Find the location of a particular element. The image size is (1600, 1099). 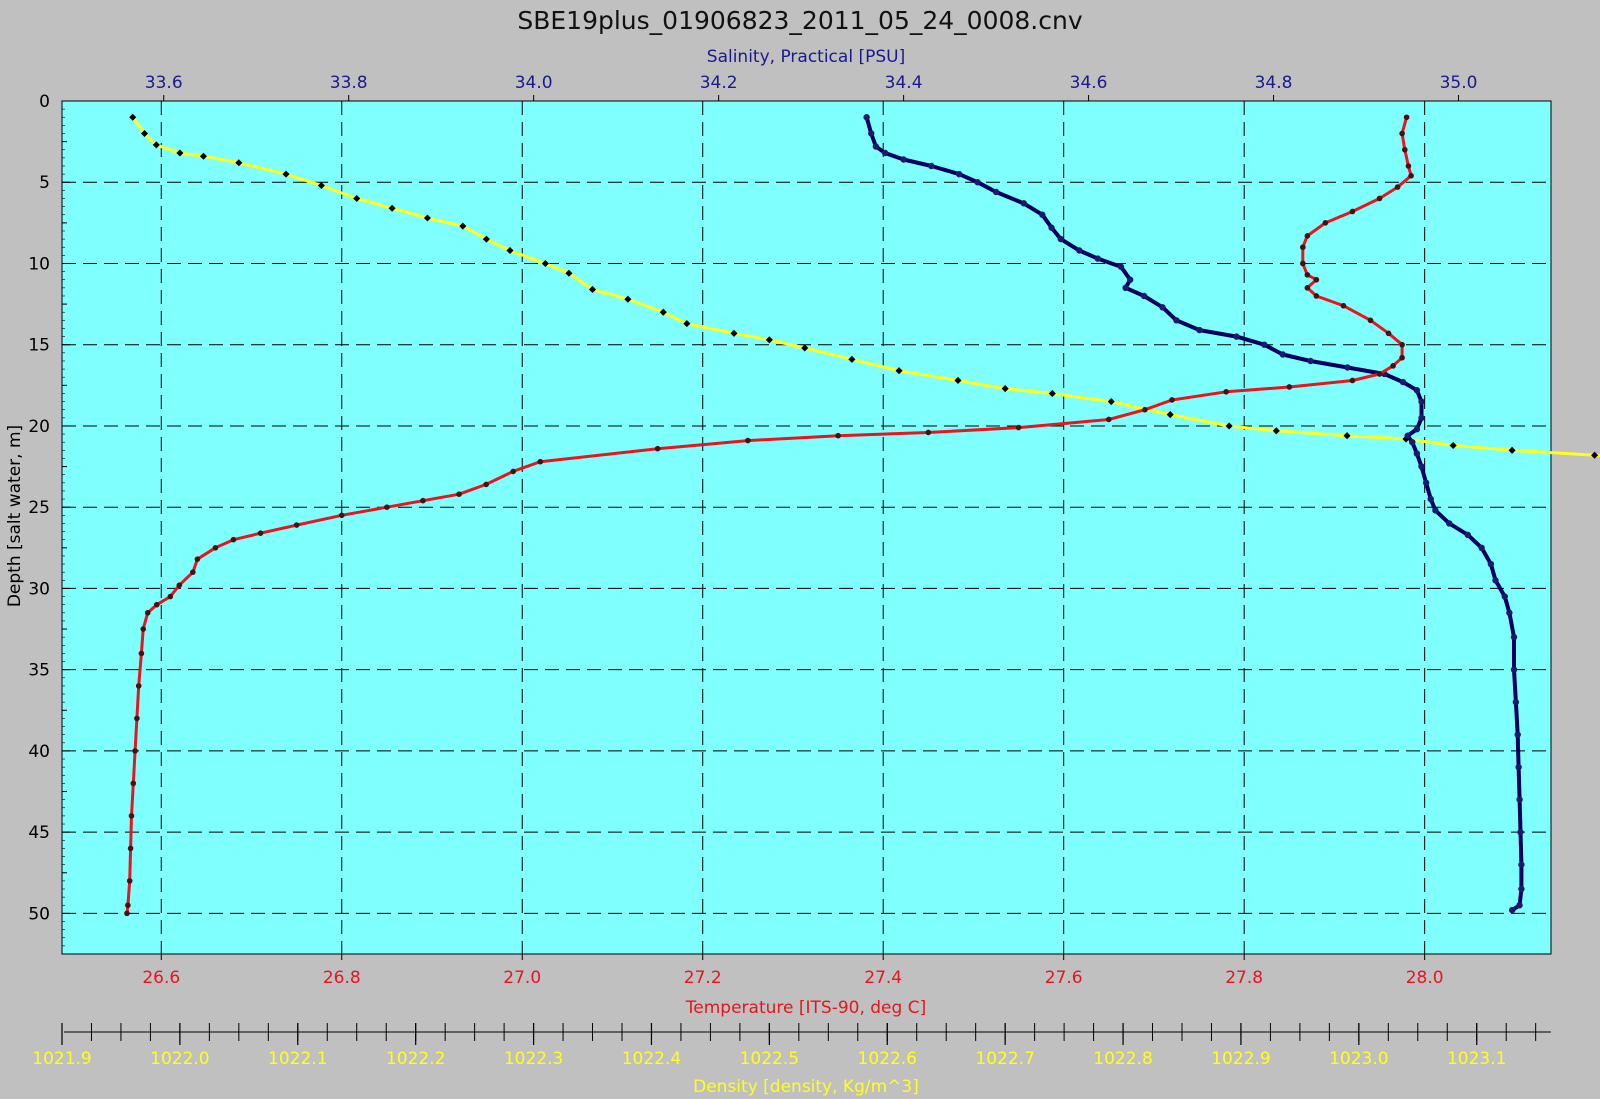

density-tick-label: 1023.1 is located at coordinates (1476, 1059).